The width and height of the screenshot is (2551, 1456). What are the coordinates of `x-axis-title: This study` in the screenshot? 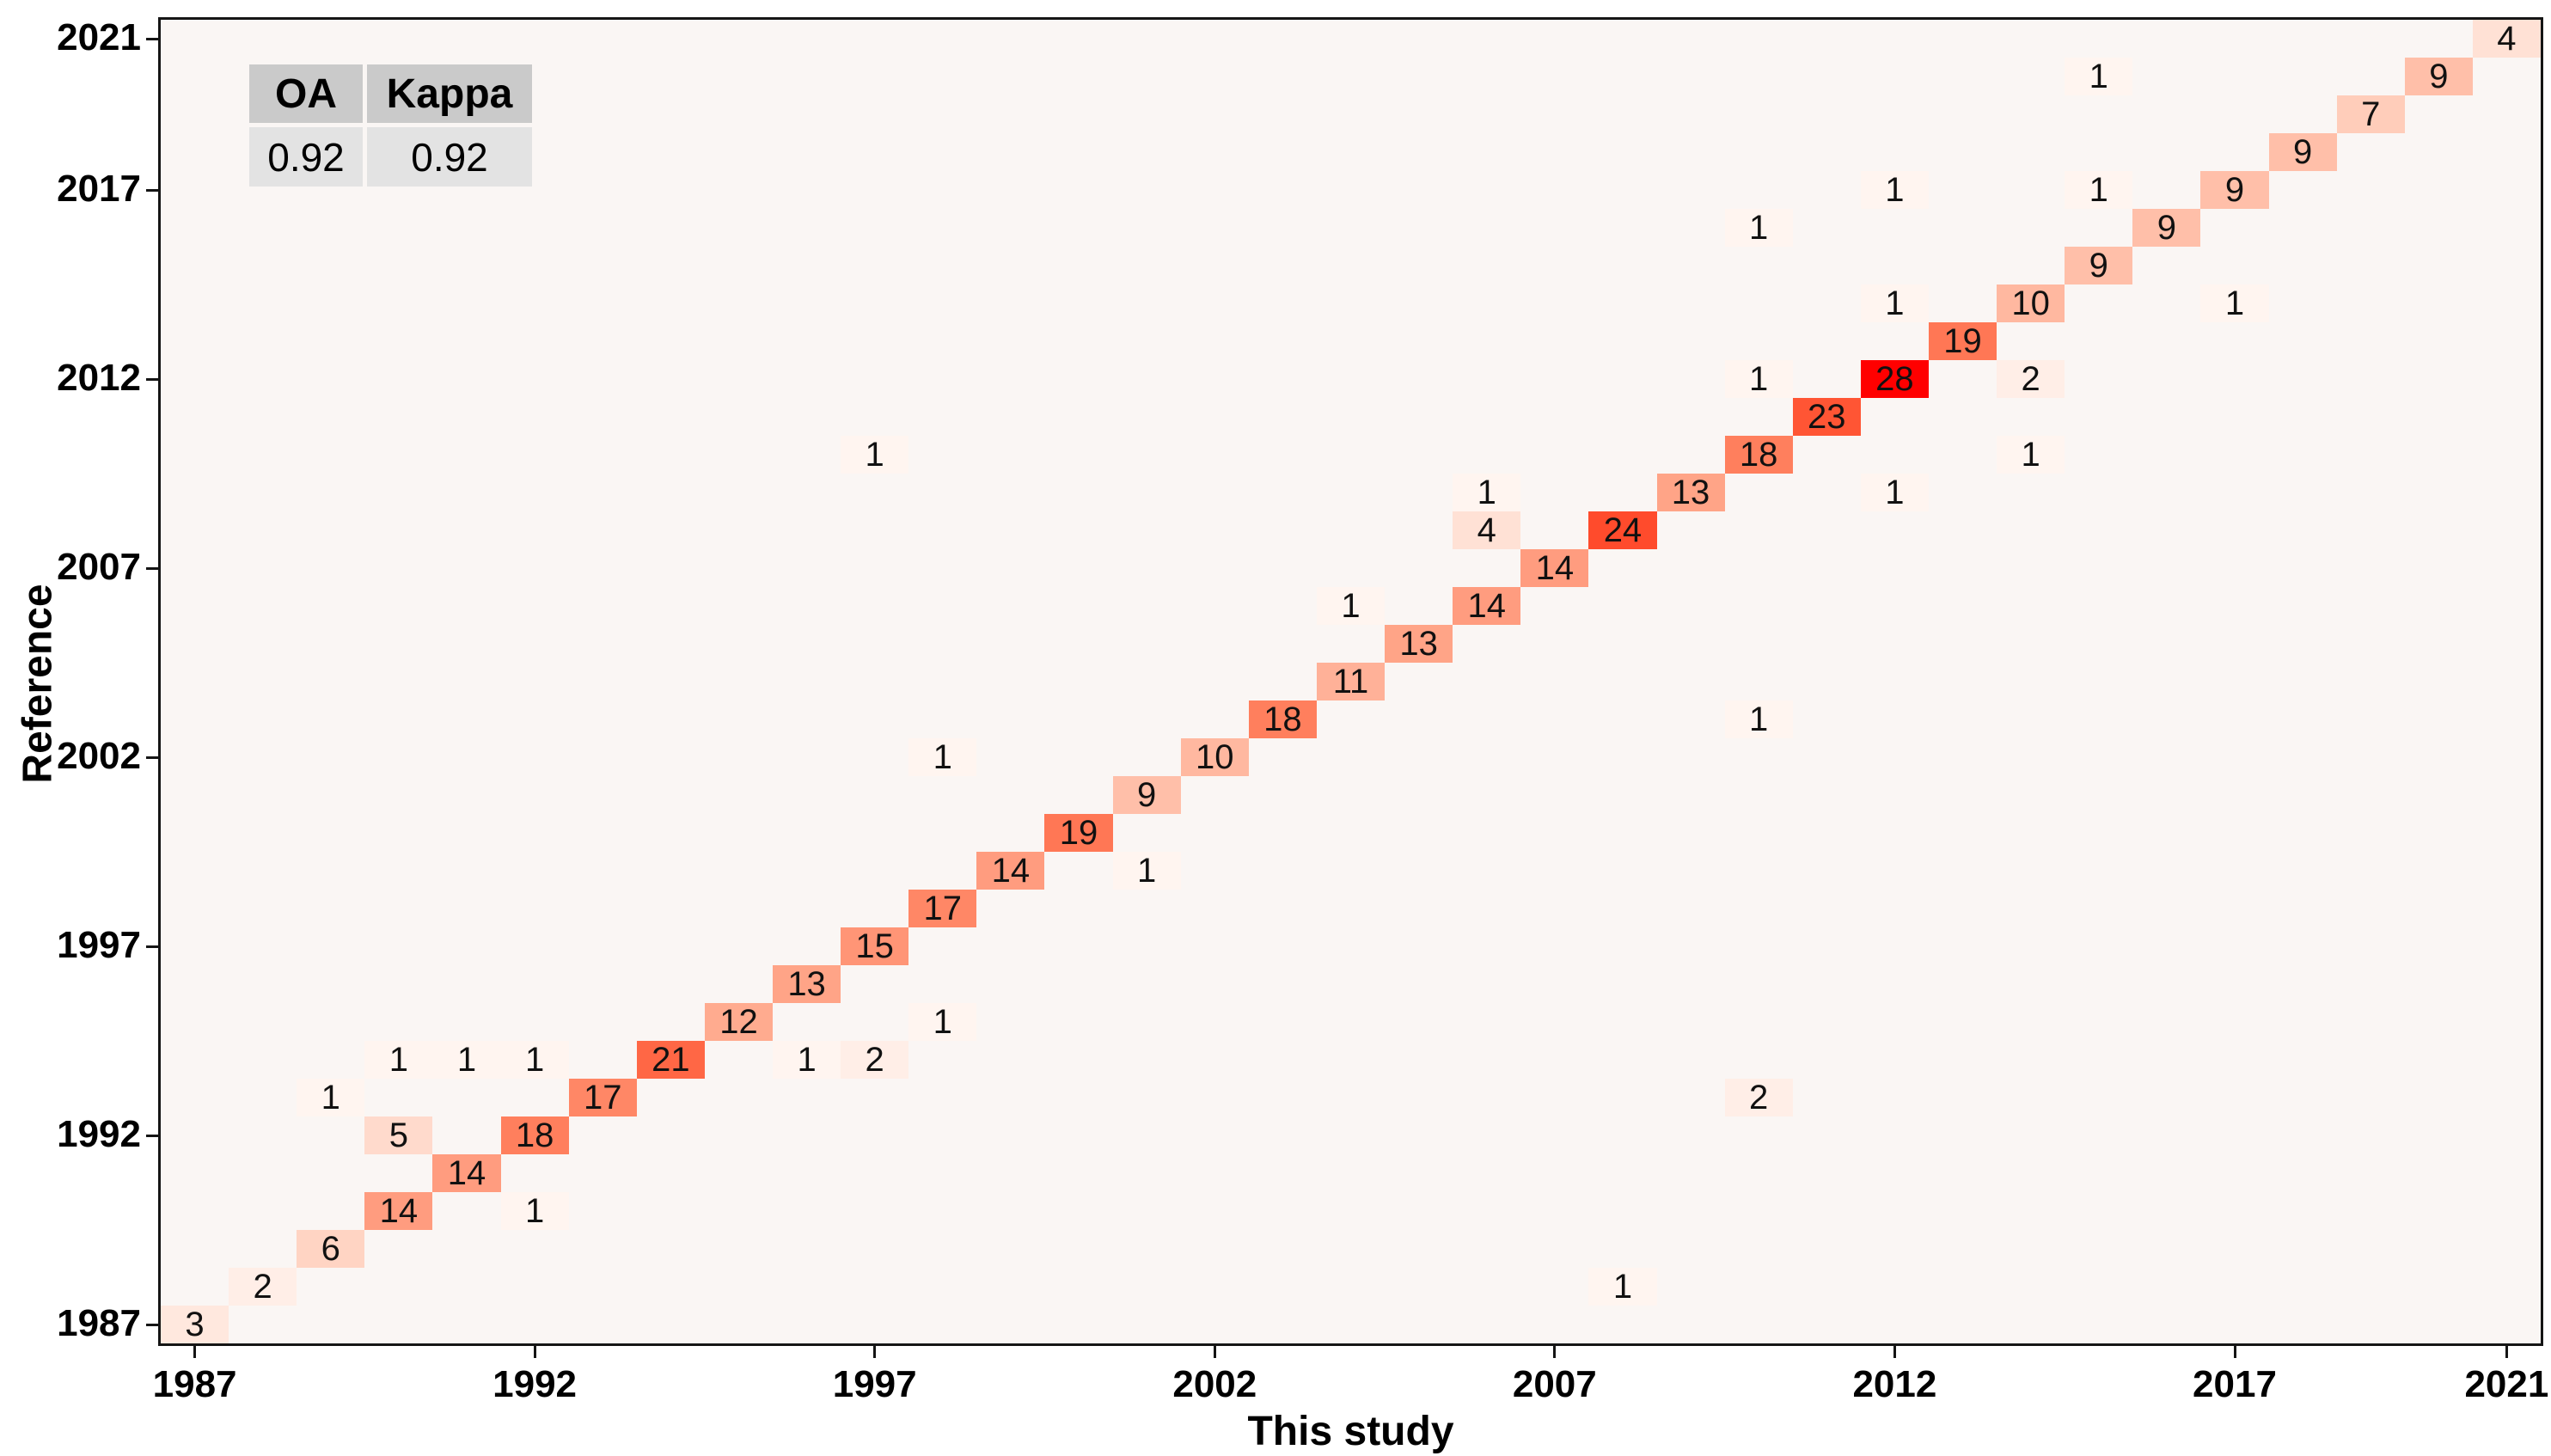 It's located at (1350, 1431).